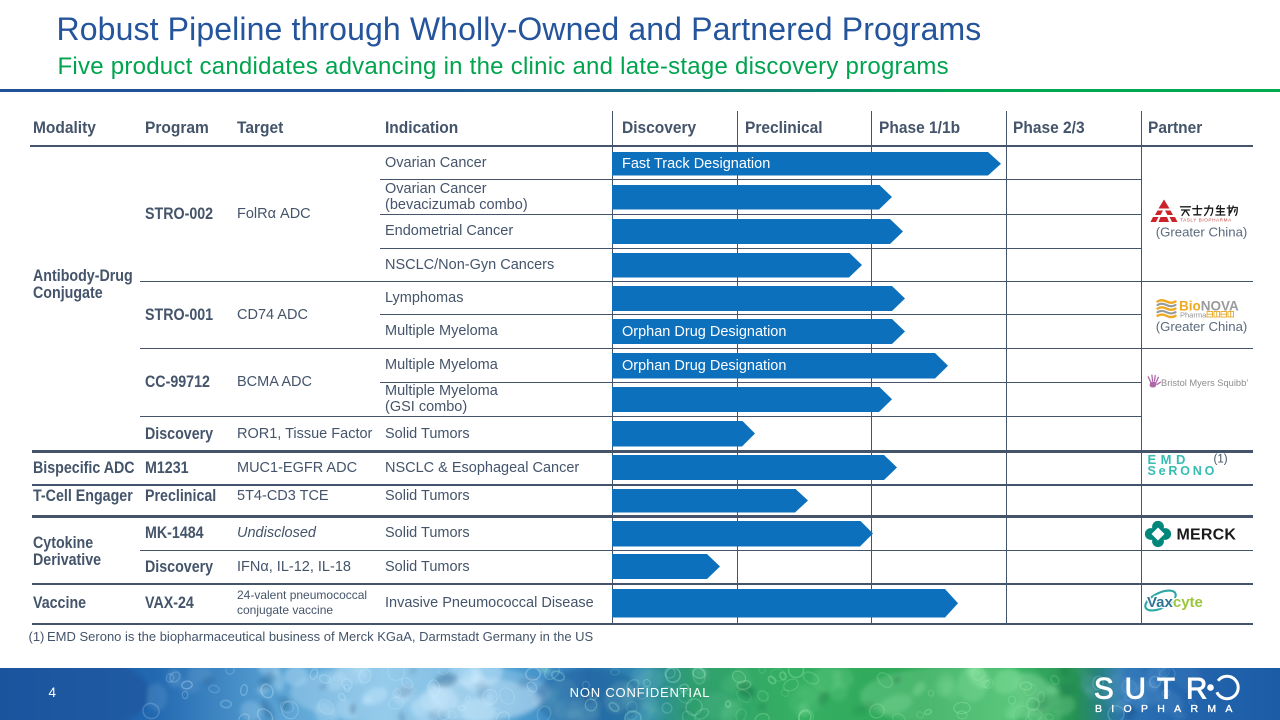 The height and width of the screenshot is (720, 1280). Describe the element at coordinates (1156, 689) in the screenshot. I see `svg-text: SUTR` at that location.